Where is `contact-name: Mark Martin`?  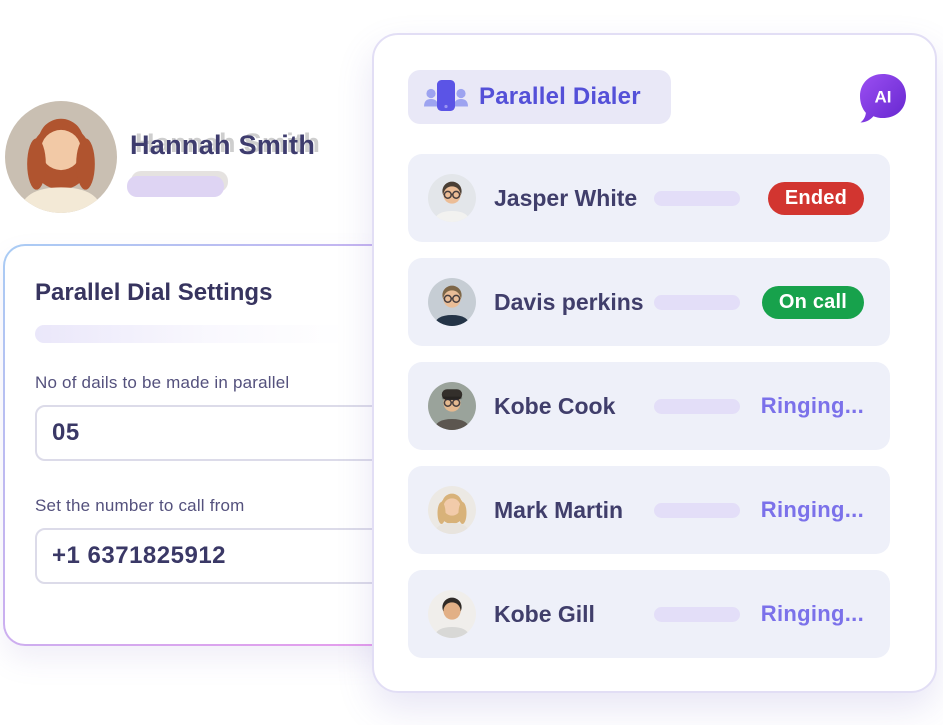
contact-name: Mark Martin is located at coordinates (559, 509).